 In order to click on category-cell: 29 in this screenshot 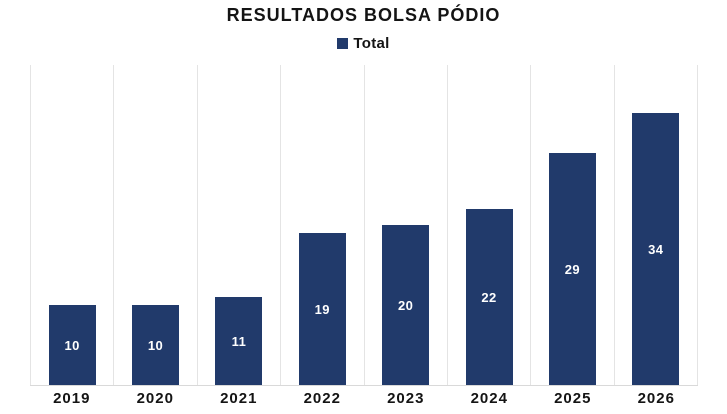, I will do `click(571, 225)`.